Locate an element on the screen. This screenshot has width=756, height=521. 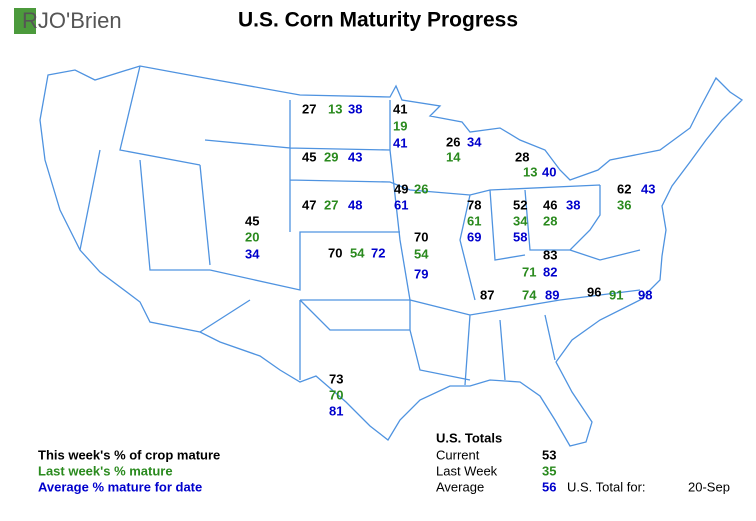
state-current: 47 is located at coordinates (309, 204).